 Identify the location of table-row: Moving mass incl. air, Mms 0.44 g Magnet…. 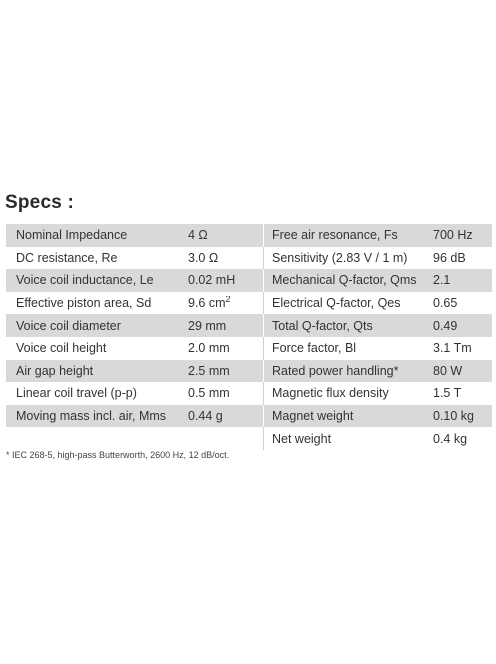
(249, 416).